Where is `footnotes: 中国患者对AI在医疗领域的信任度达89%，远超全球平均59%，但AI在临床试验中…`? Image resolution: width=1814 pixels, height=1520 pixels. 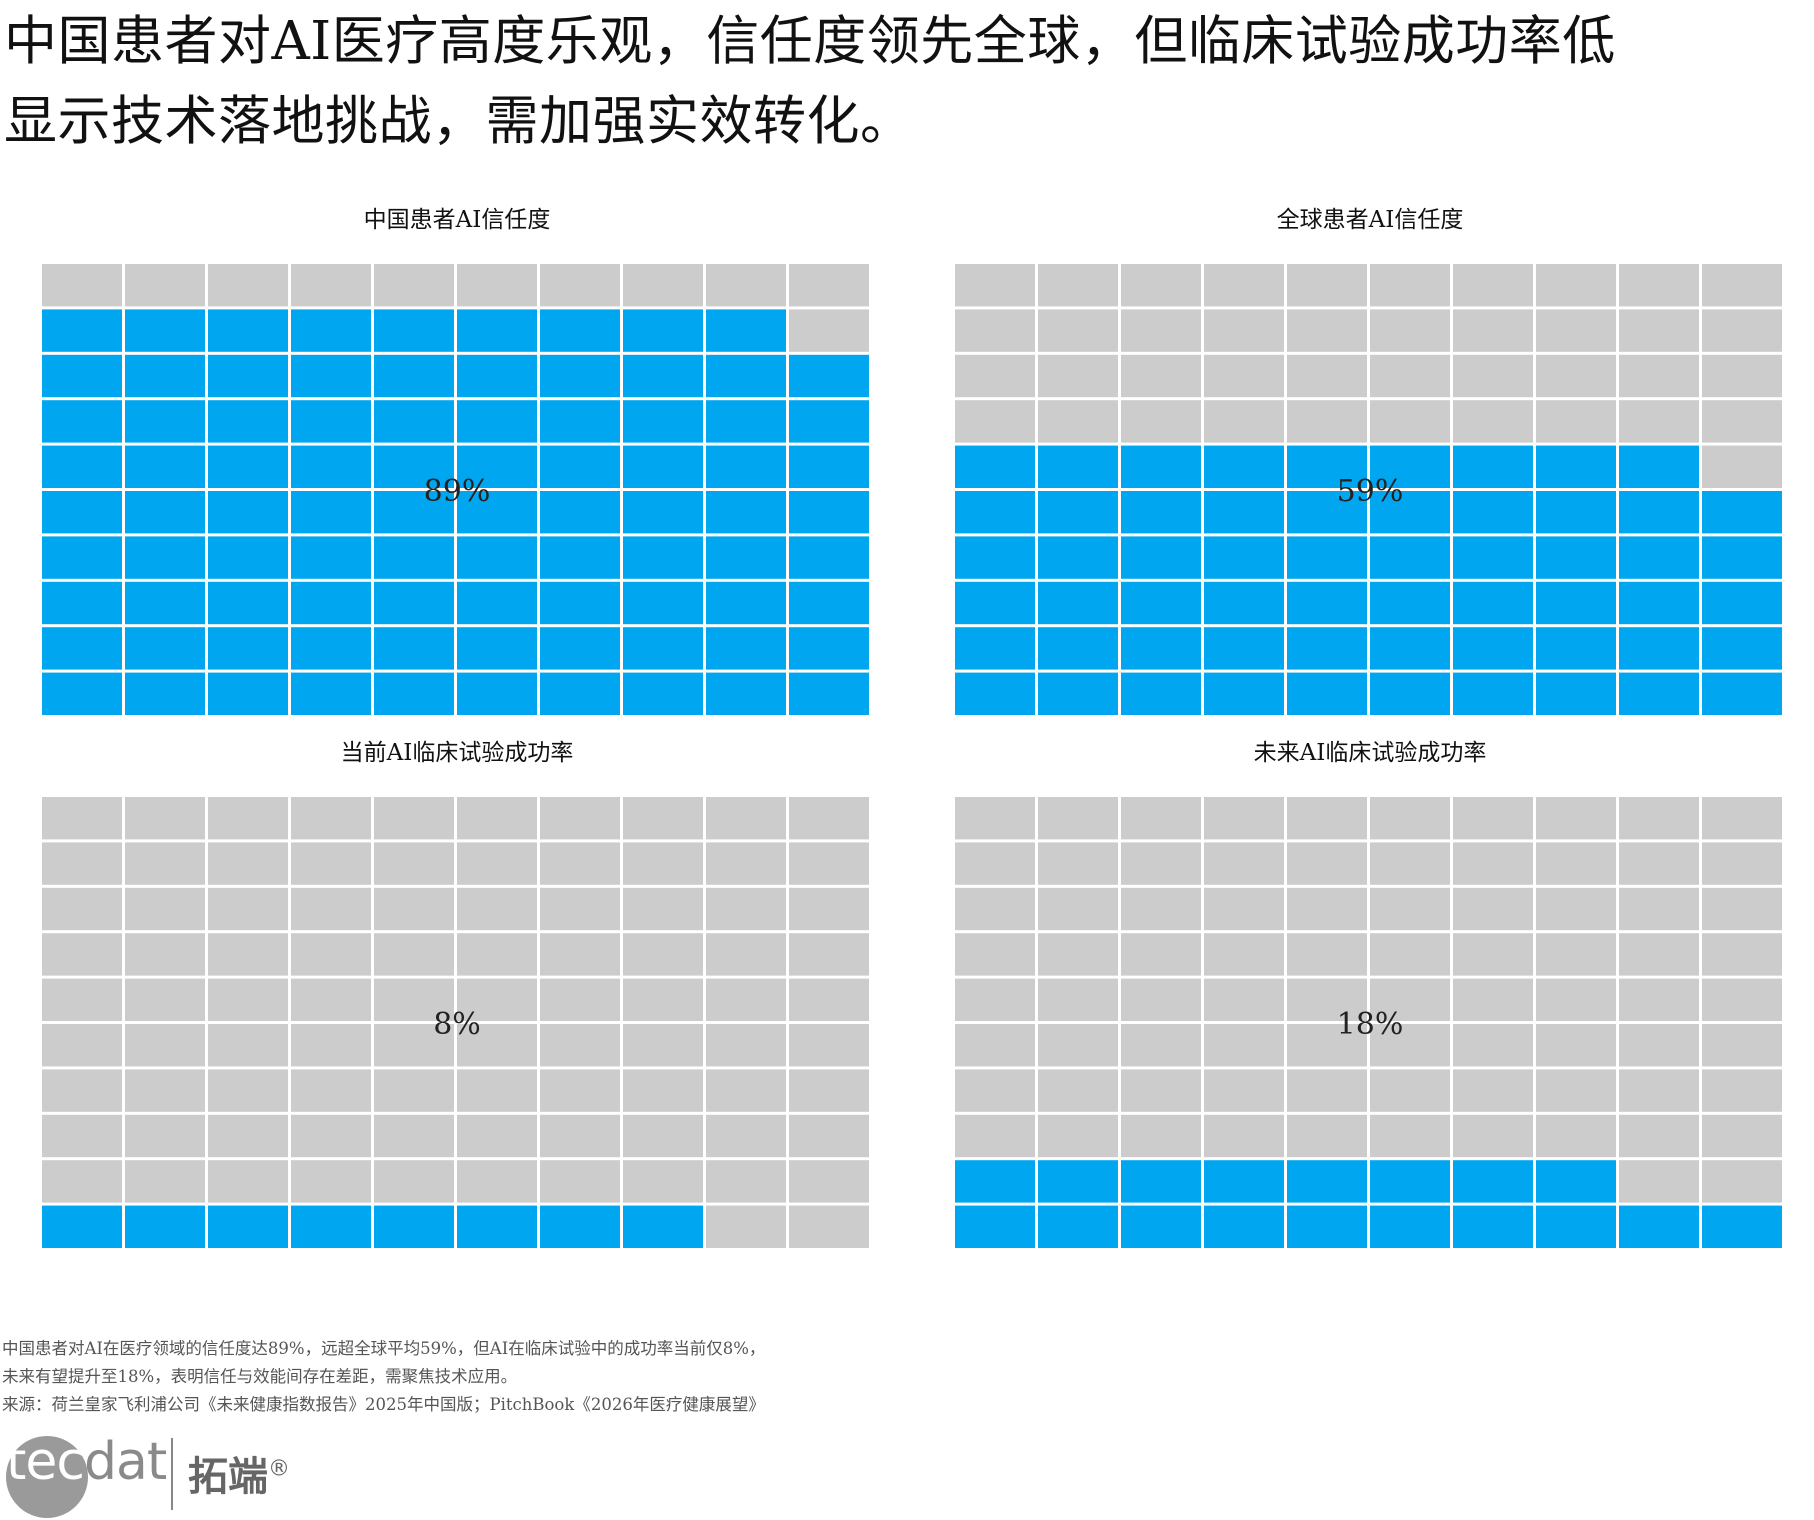
footnotes: 中国患者对AI在医疗领域的信任度达89%，远超全球平均59%，但AI在临床试验中… is located at coordinates (702, 1377).